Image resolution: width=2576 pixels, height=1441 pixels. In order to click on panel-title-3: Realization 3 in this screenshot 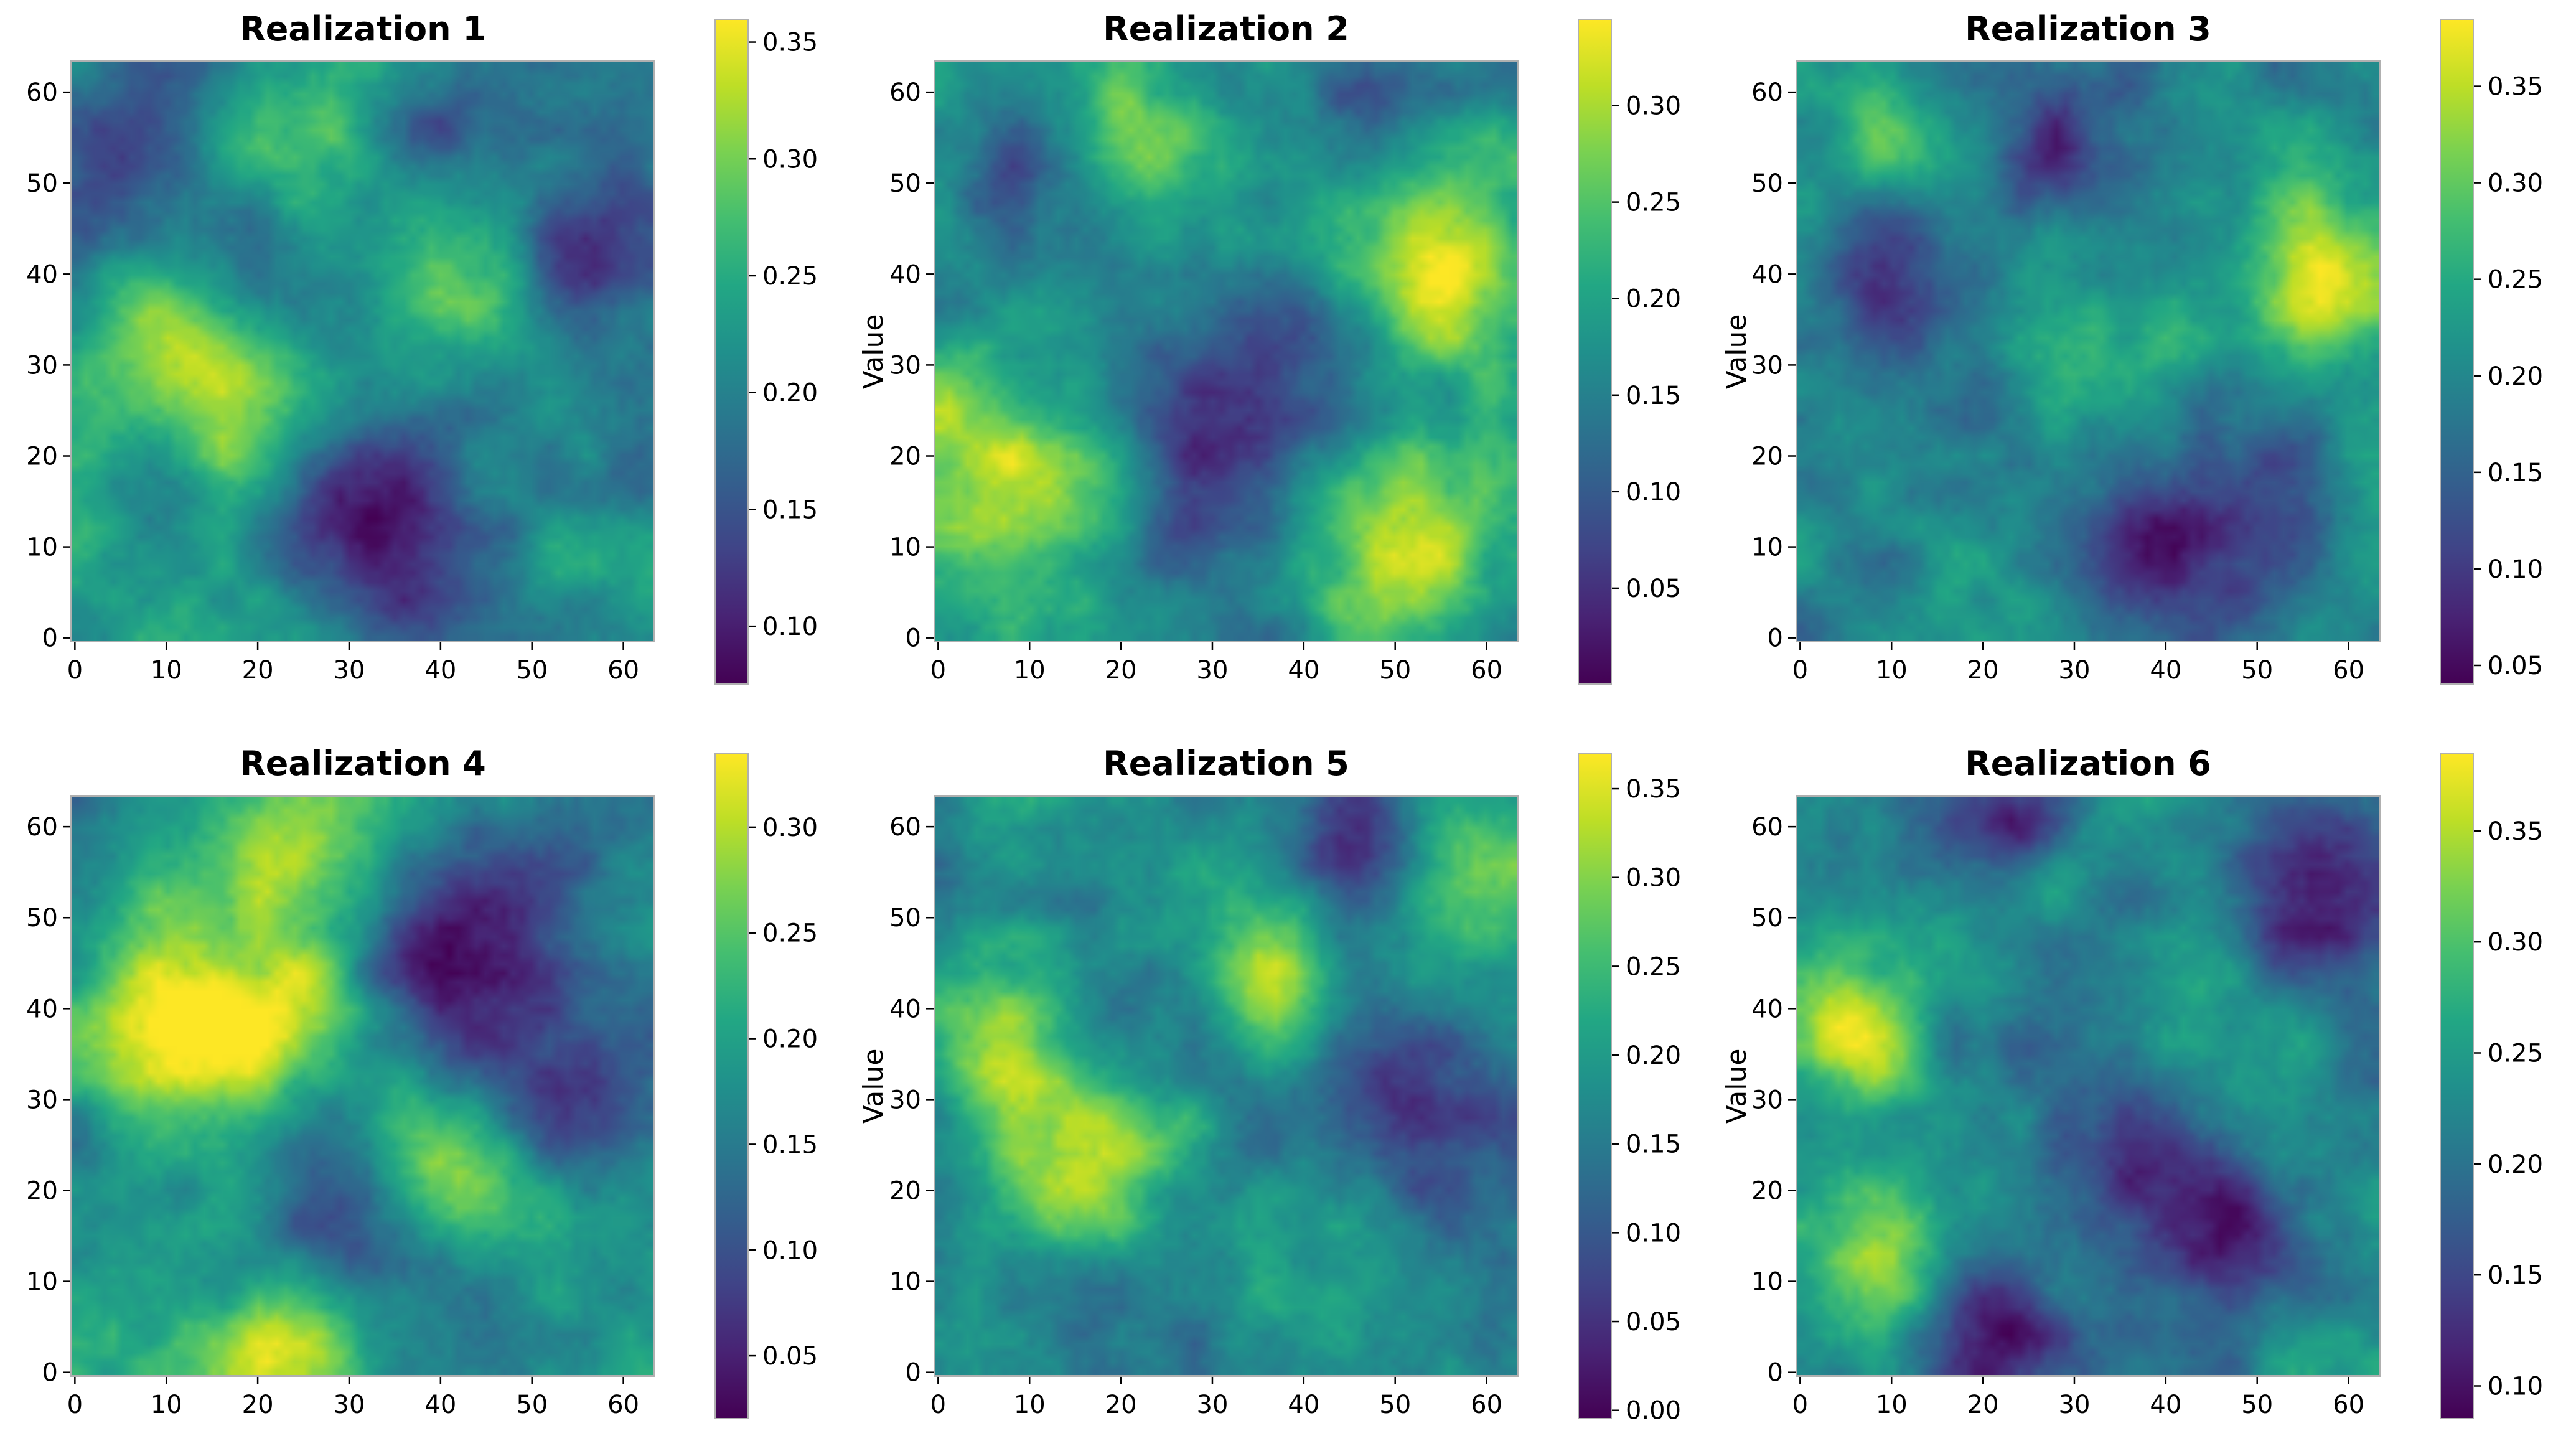, I will do `click(2088, 29)`.